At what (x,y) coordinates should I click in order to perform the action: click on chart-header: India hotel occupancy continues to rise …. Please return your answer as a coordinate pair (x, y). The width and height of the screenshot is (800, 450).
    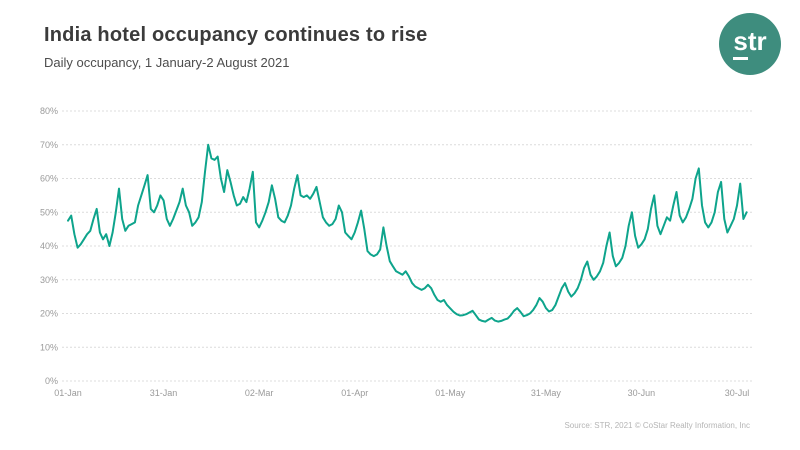
    Looking at the image, I should click on (235, 47).